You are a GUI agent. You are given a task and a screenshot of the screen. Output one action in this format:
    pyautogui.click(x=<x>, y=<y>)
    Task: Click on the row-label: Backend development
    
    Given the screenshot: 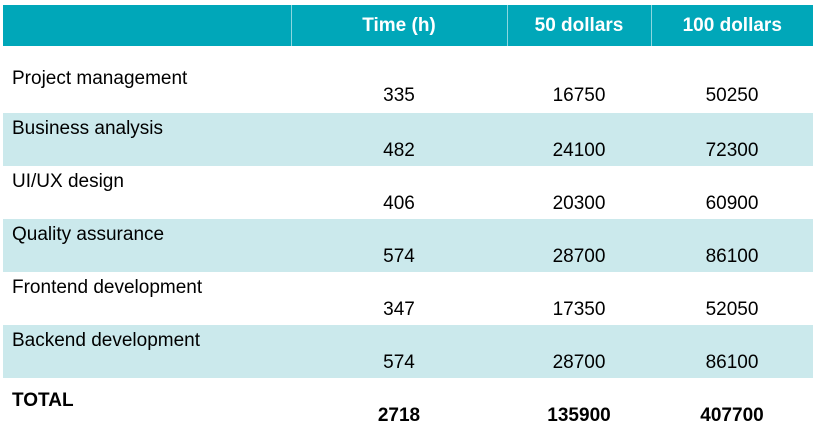 What is the action you would take?
    pyautogui.click(x=147, y=351)
    